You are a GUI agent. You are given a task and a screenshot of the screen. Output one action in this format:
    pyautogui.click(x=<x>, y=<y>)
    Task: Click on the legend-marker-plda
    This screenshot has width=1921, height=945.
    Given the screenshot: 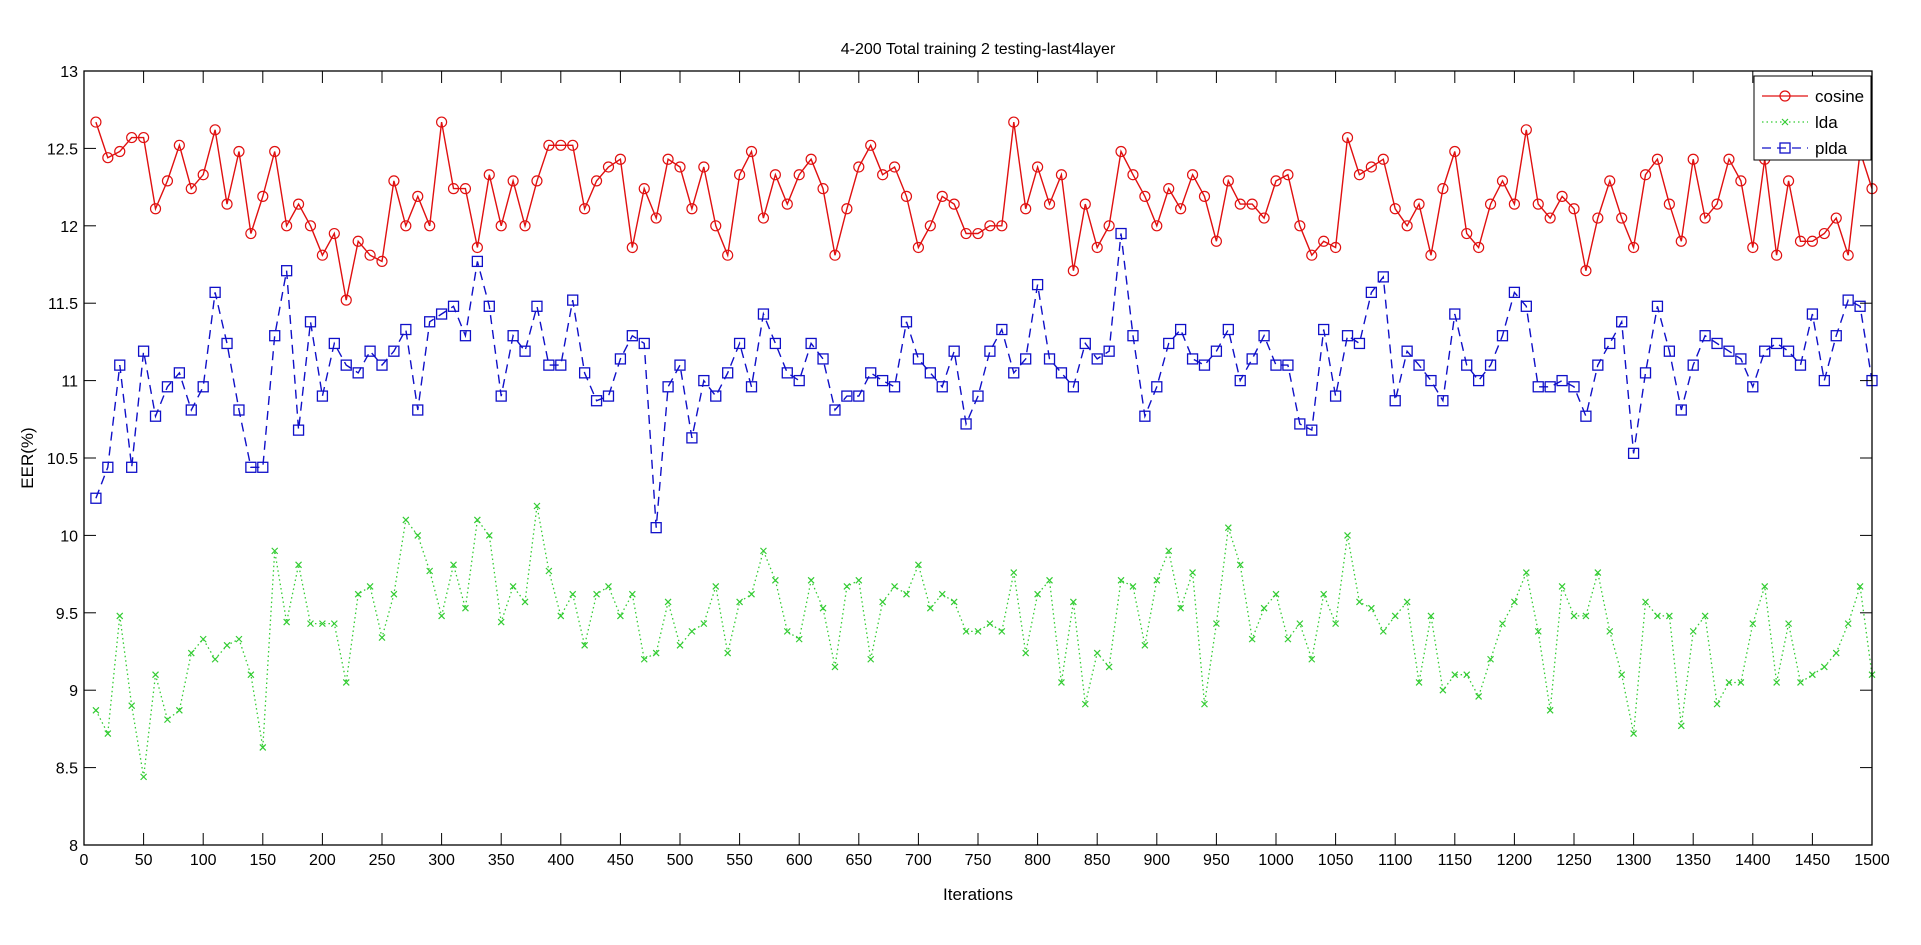 What is the action you would take?
    pyautogui.click(x=1785, y=148)
    